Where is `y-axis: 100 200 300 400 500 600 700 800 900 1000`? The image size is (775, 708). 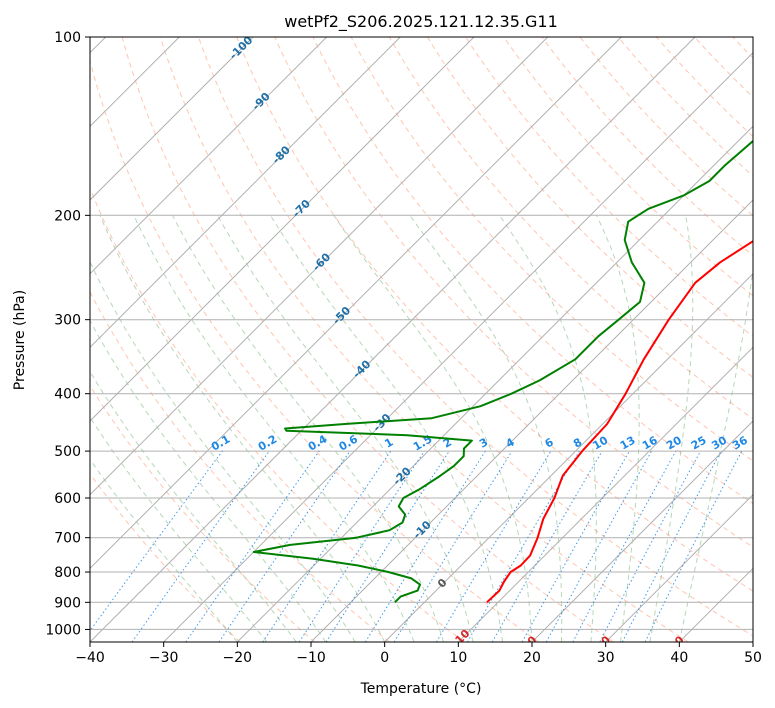
y-axis: 100 200 300 400 500 600 700 800 900 1000 is located at coordinates (67, 334).